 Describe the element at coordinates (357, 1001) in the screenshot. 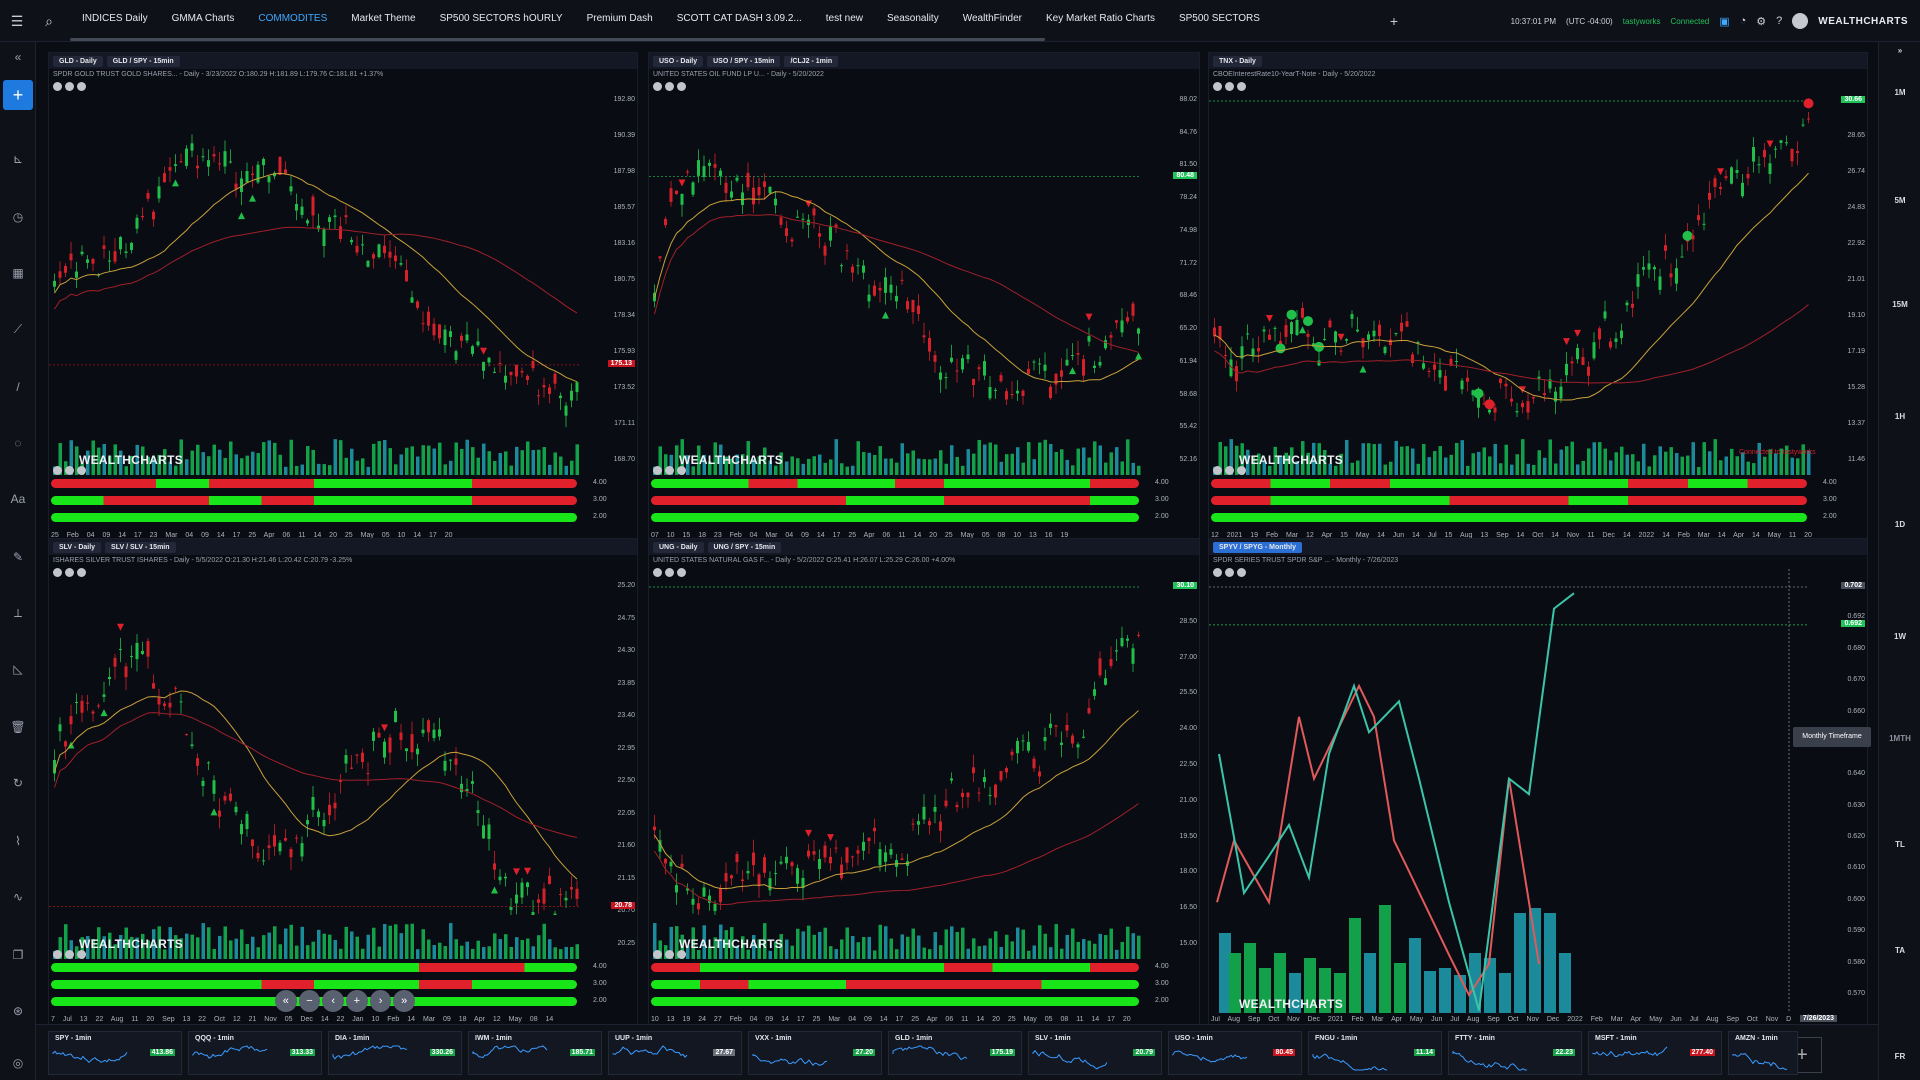

I see `zoom-in-icon: +` at that location.